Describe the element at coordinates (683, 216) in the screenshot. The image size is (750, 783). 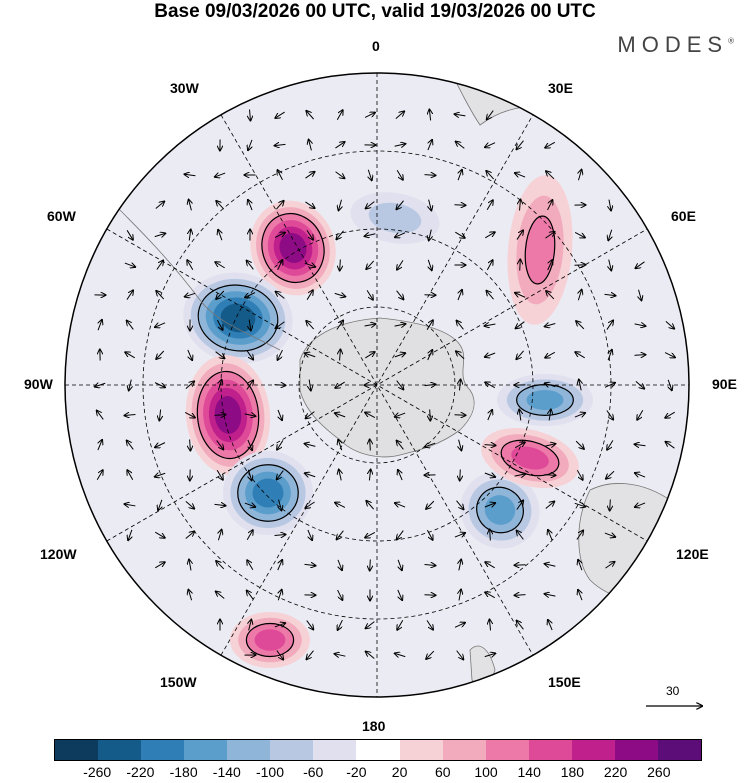
I see `lon-label-60e: 60E` at that location.